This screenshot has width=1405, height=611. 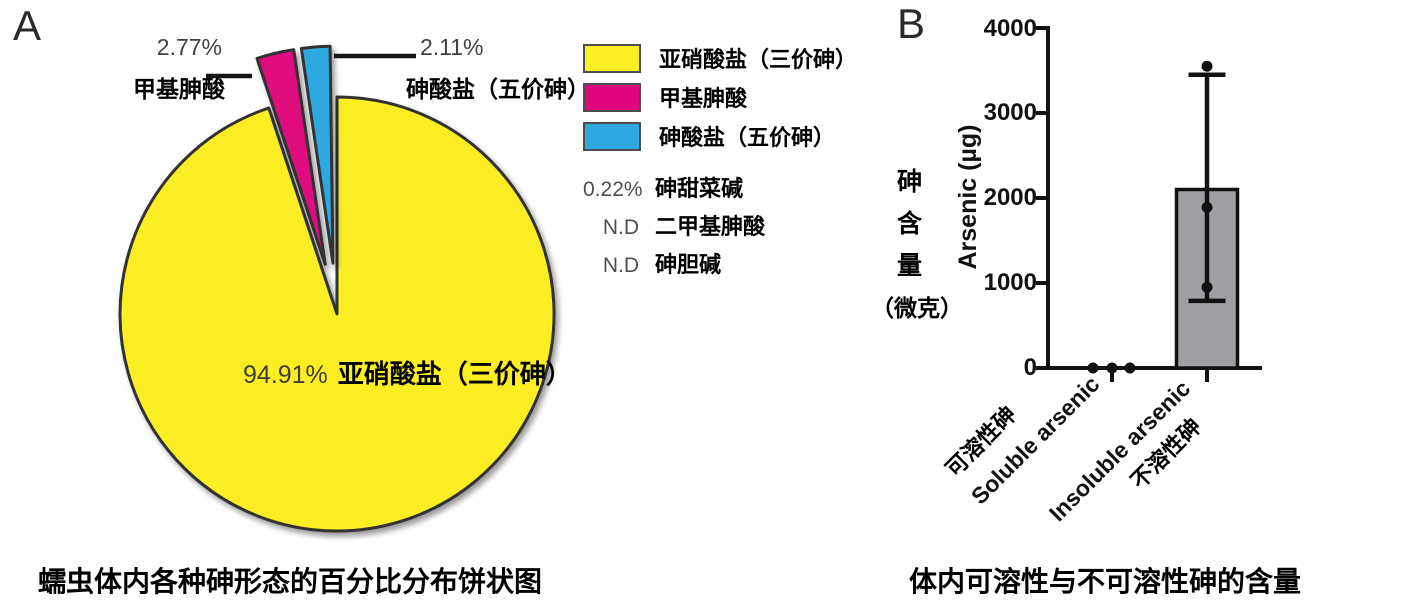 What do you see at coordinates (910, 224) in the screenshot?
I see `y-axis-label-chinese-char-2: 含` at bounding box center [910, 224].